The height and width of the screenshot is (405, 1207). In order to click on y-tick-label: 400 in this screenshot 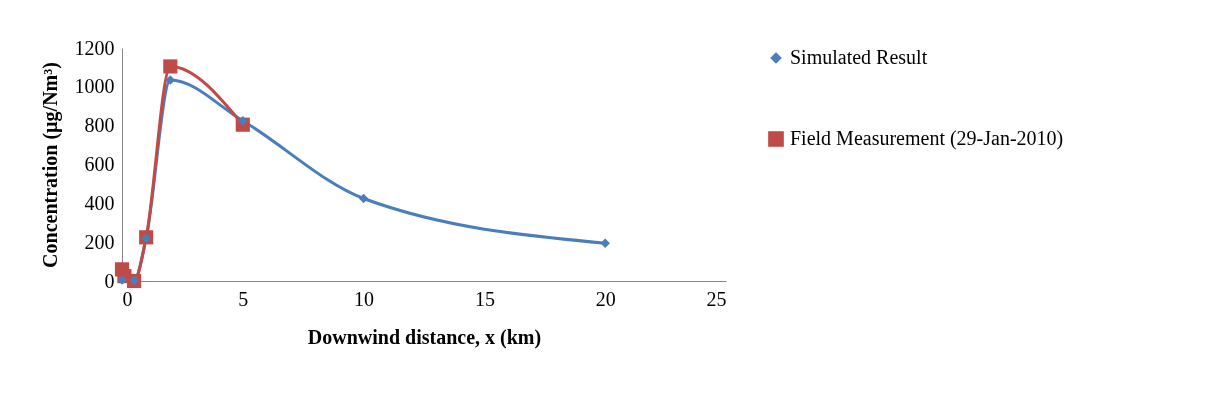, I will do `click(99, 202)`.